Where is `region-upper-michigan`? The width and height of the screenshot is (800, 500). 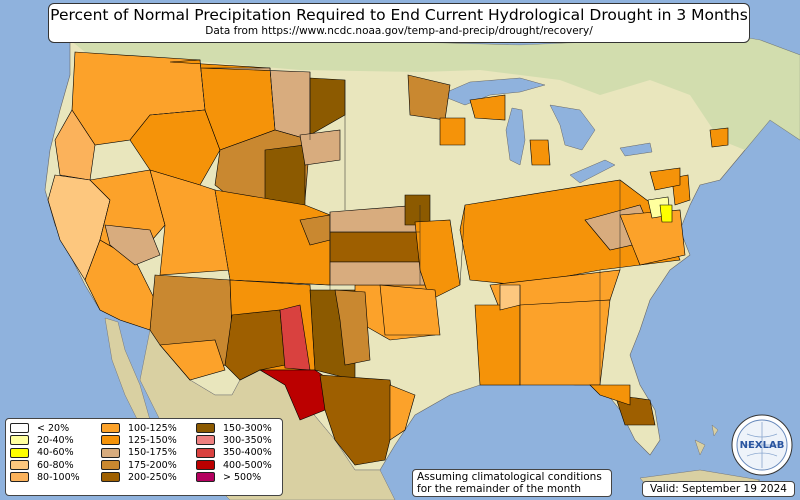 region-upper-michigan is located at coordinates (487, 107).